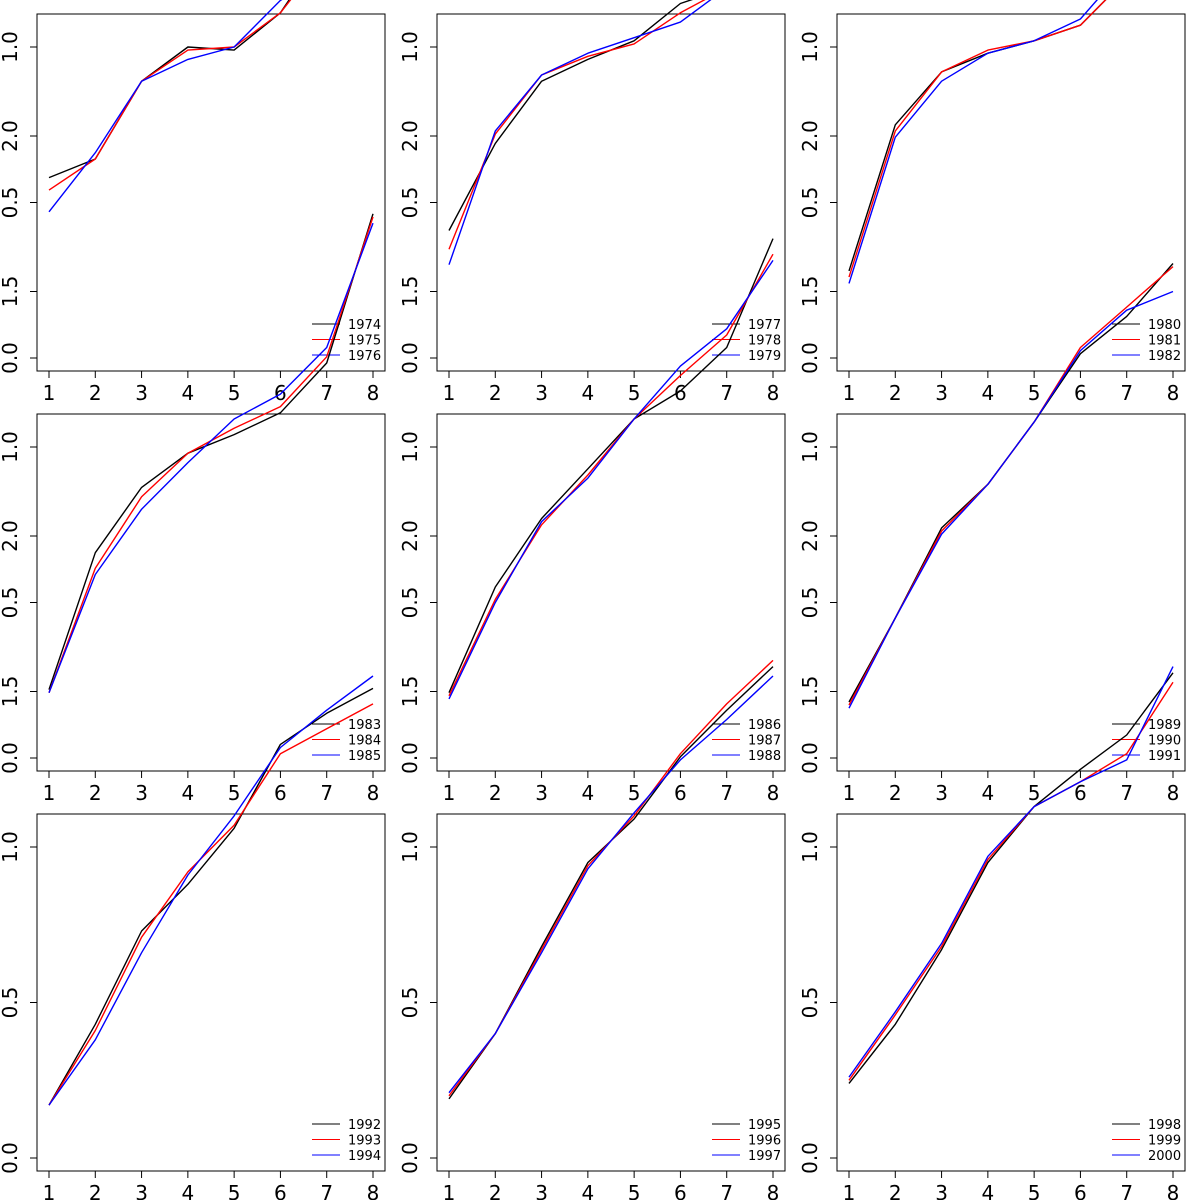 The height and width of the screenshot is (1200, 1200). I want to click on series-line-1999, so click(1011, 881).